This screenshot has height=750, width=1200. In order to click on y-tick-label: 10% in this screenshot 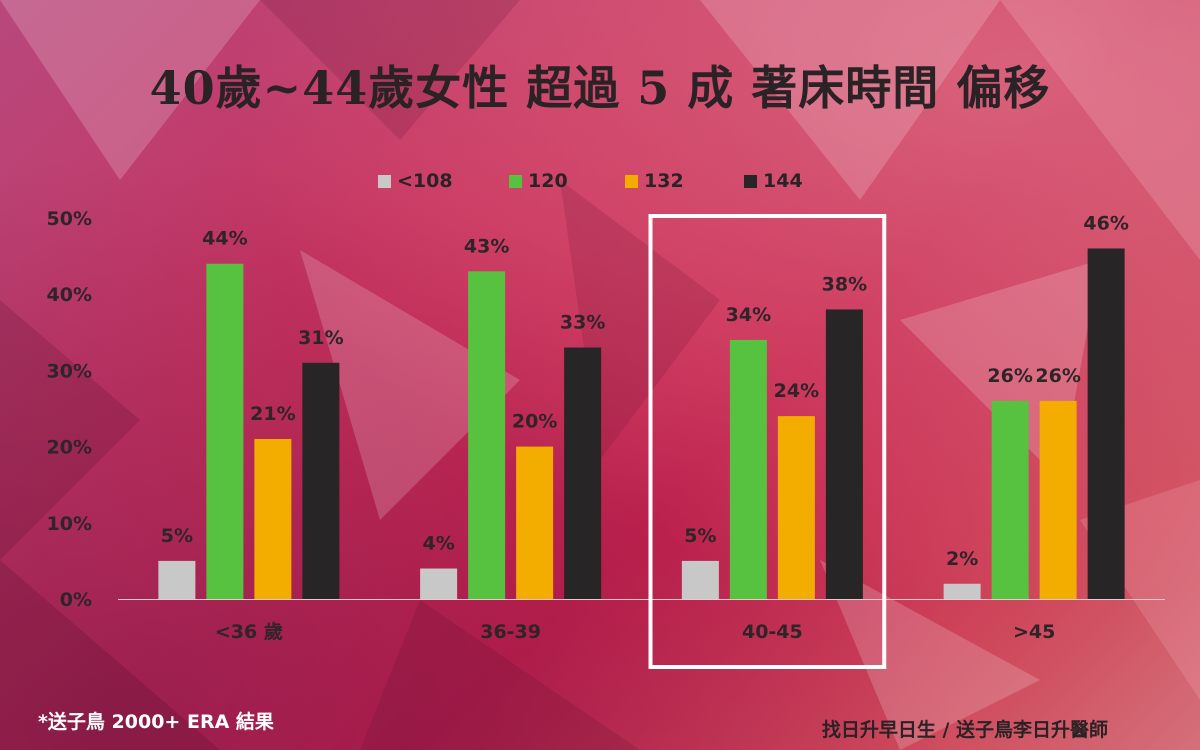, I will do `click(69, 524)`.